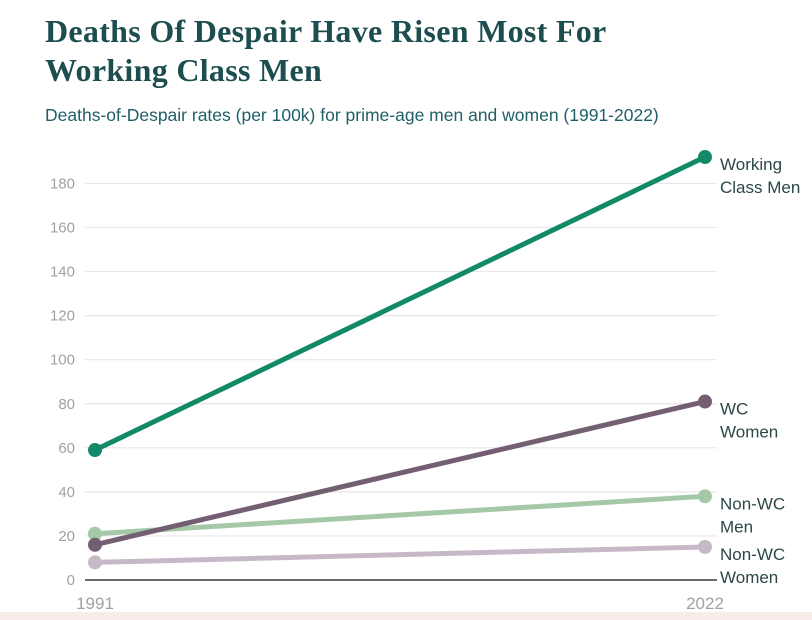 Image resolution: width=812 pixels, height=620 pixels. What do you see at coordinates (760, 176) in the screenshot?
I see `series-label-working-class-men: Working Class Men` at bounding box center [760, 176].